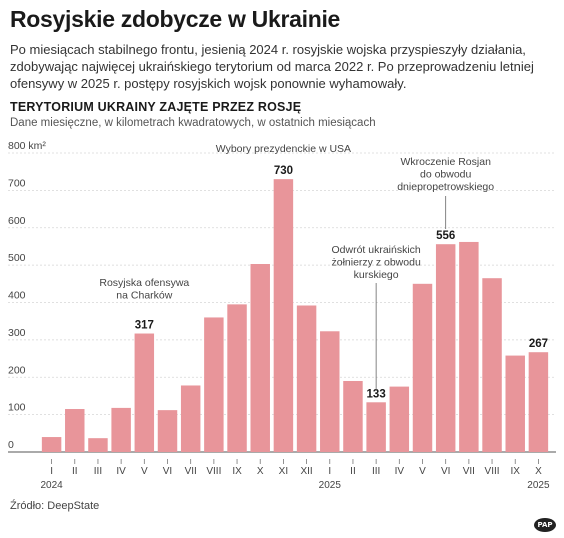 This screenshot has height=538, width=564. I want to click on x-tick-label: XI, so click(283, 471).